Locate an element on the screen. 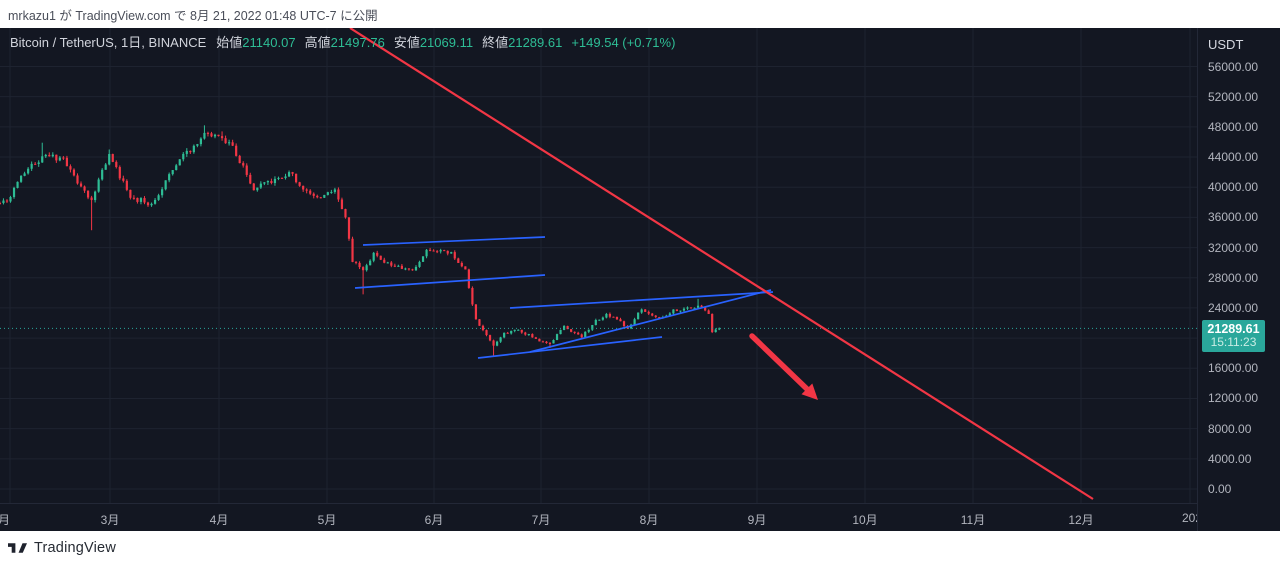 The image size is (1280, 565). price-axis-label: 44000.00 is located at coordinates (1233, 157).